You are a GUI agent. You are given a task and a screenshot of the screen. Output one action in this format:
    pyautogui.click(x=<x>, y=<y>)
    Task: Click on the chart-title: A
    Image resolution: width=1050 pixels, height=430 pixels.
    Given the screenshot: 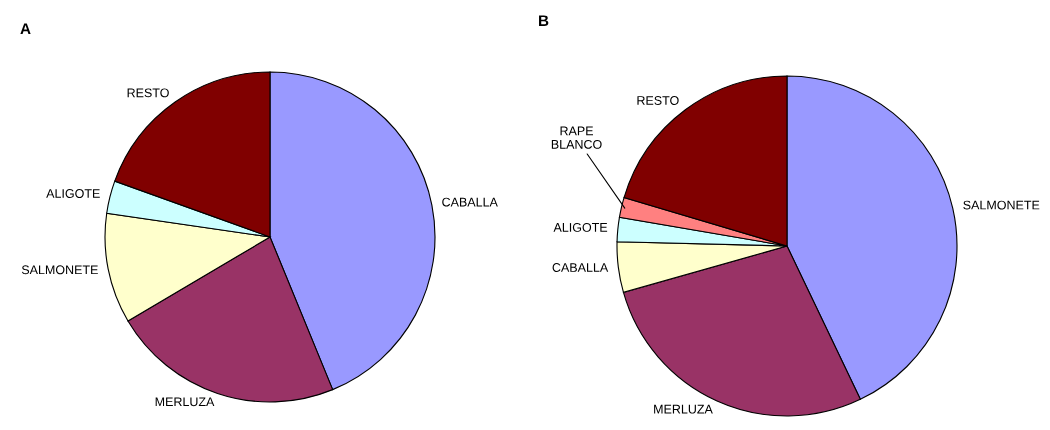 What is the action you would take?
    pyautogui.click(x=25, y=28)
    